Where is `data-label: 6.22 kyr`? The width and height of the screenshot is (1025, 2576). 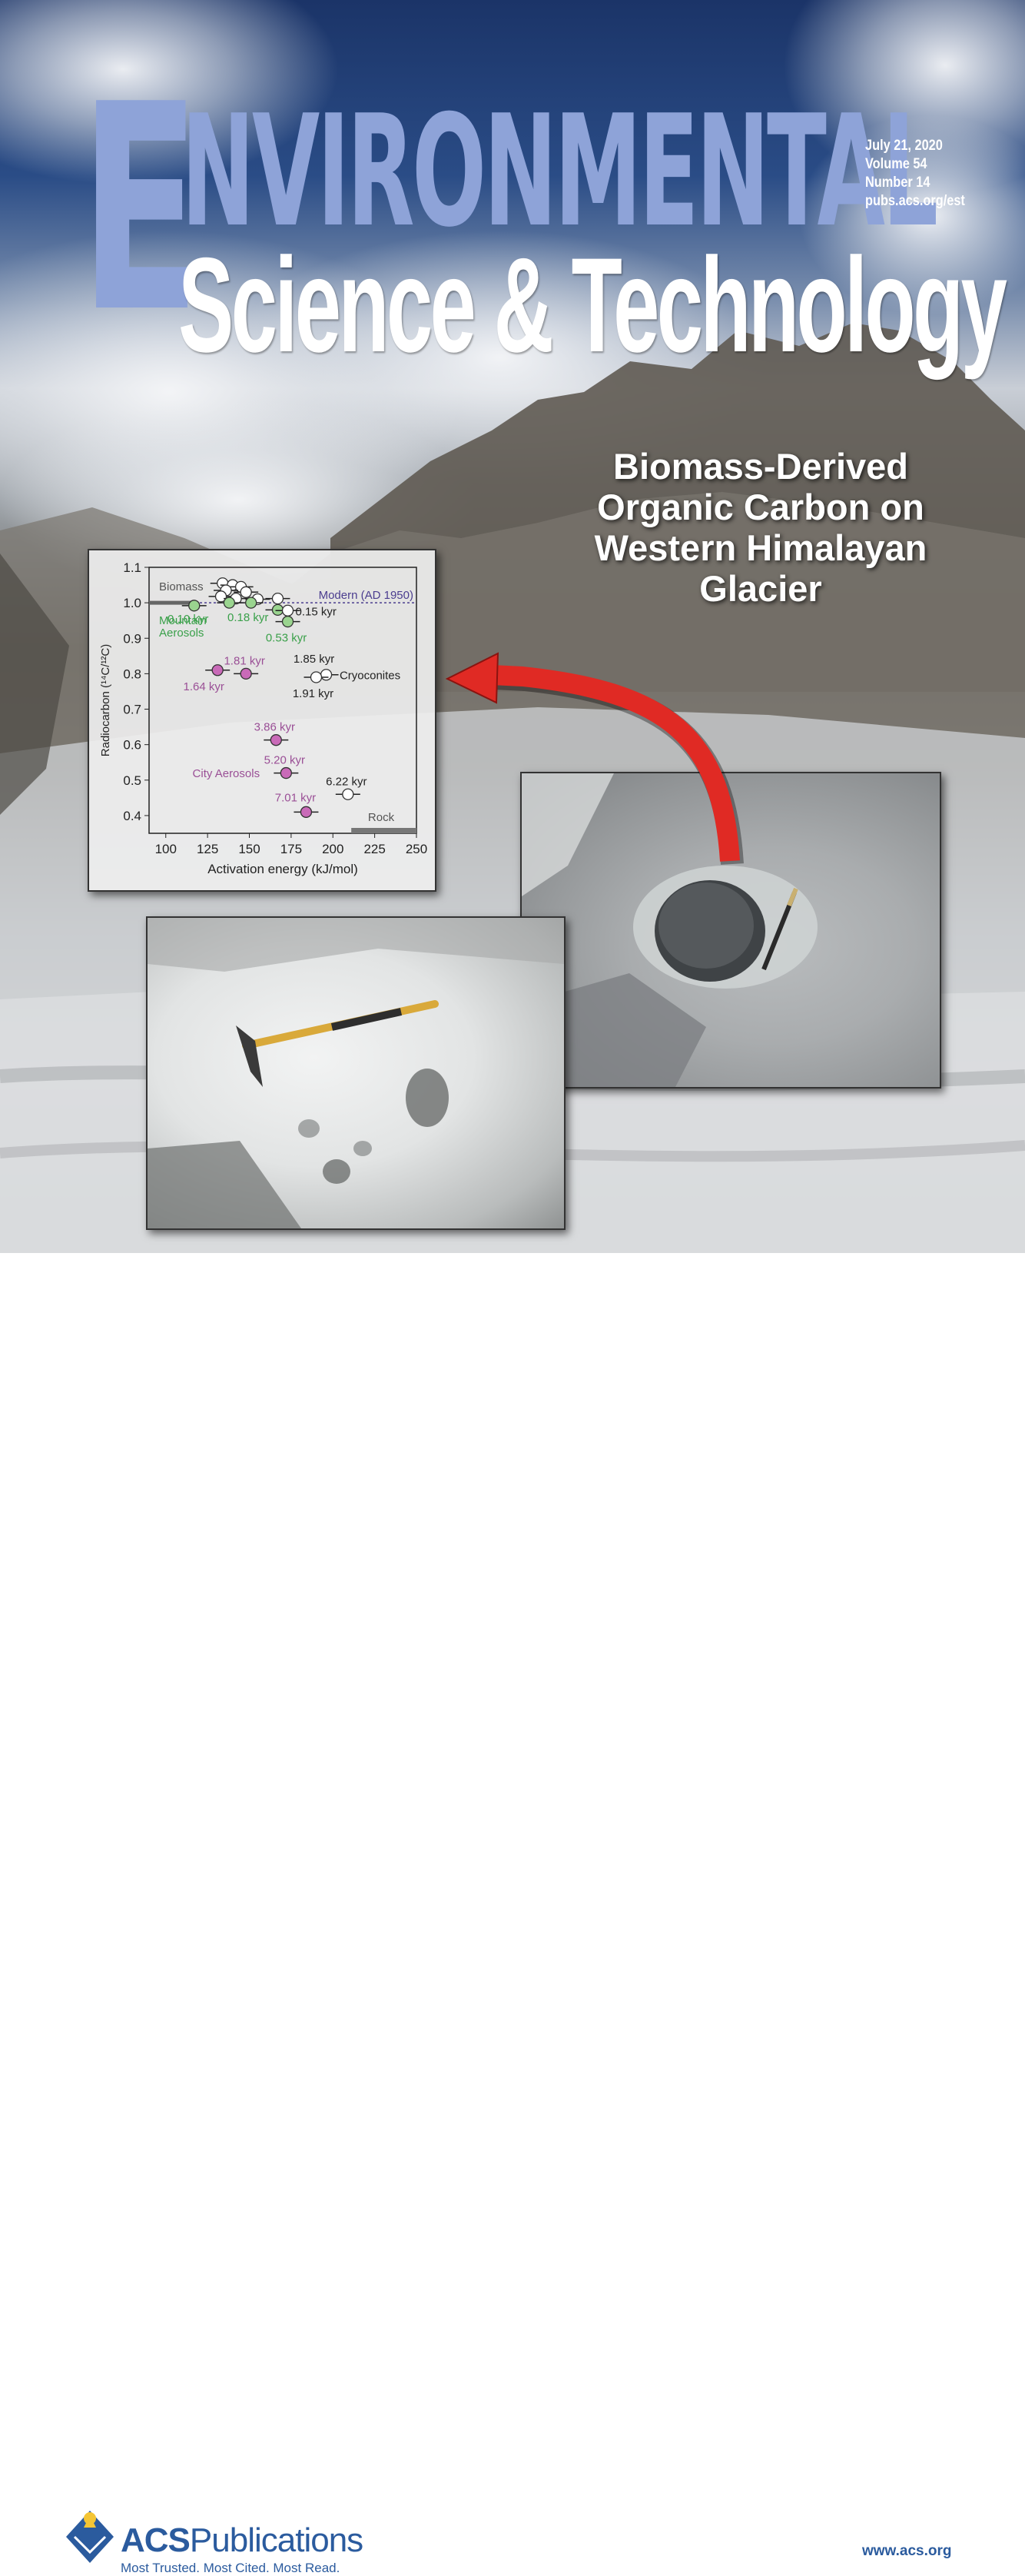 data-label: 6.22 kyr is located at coordinates (346, 781).